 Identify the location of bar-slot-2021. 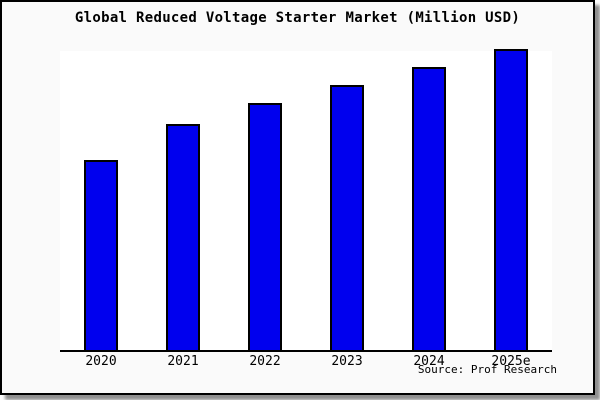
(183, 200).